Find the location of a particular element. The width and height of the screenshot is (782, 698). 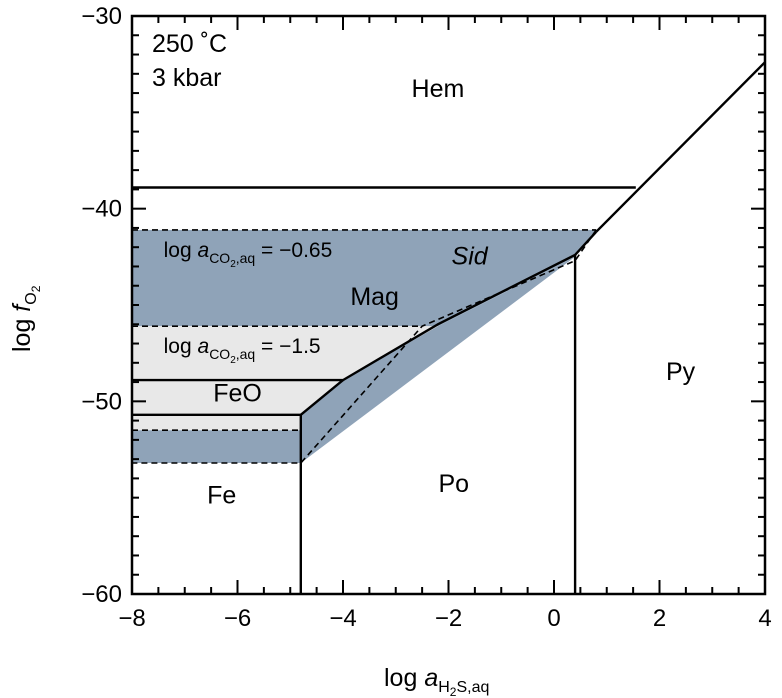

field-label-fe: Fe is located at coordinates (221, 495).